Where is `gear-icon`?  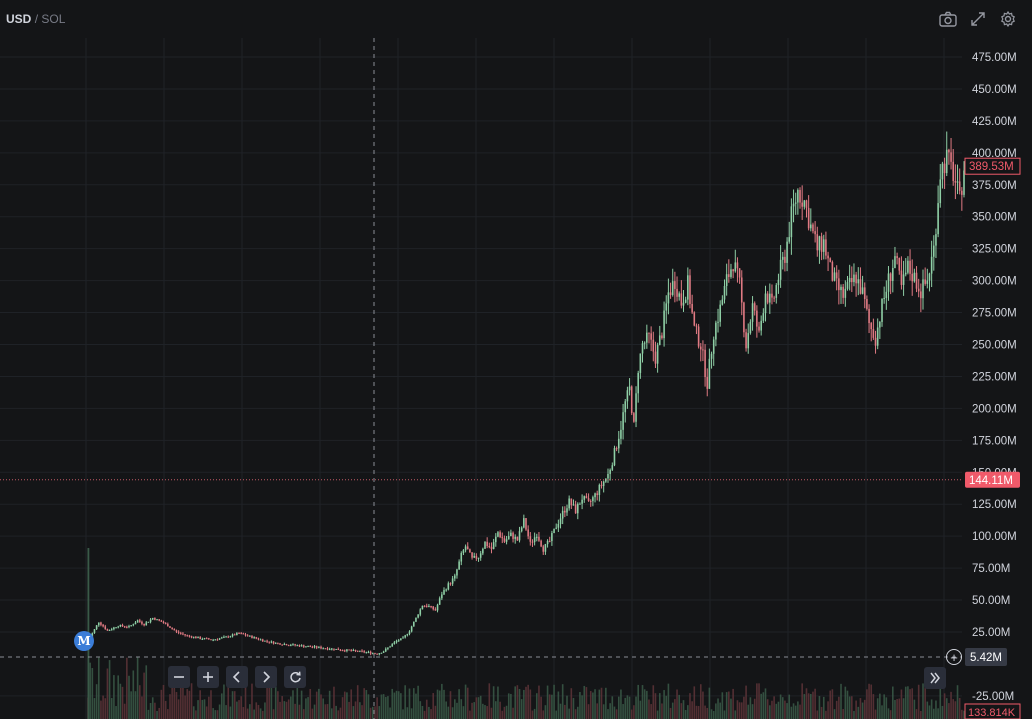
gear-icon is located at coordinates (1008, 19).